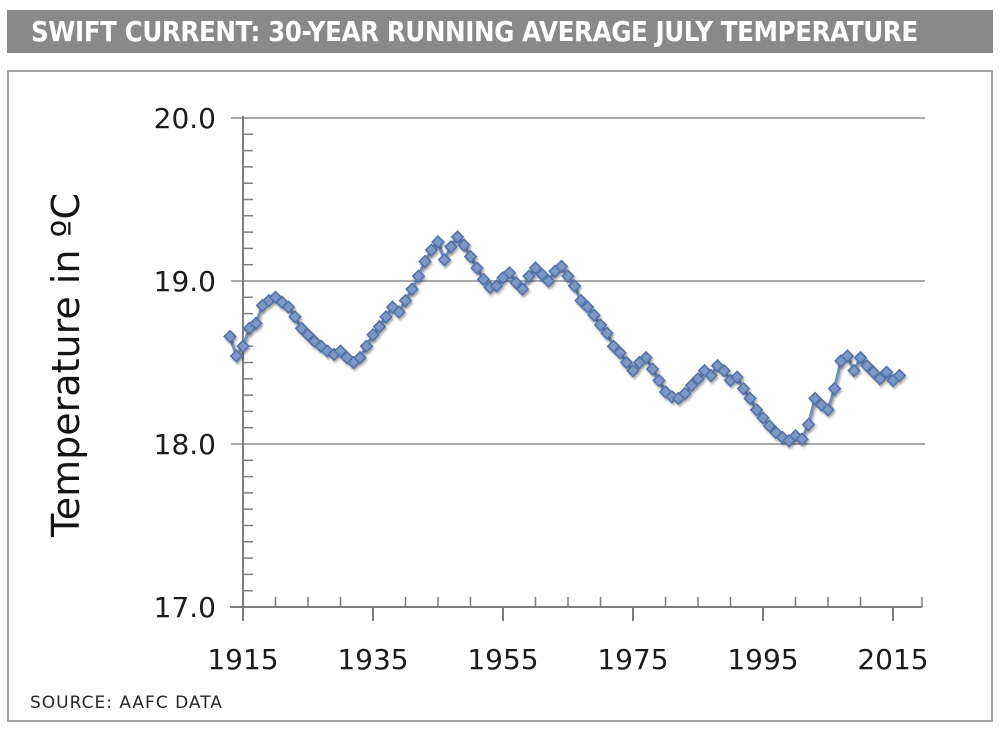  I want to click on y-tick-label: 18.0, so click(185, 444).